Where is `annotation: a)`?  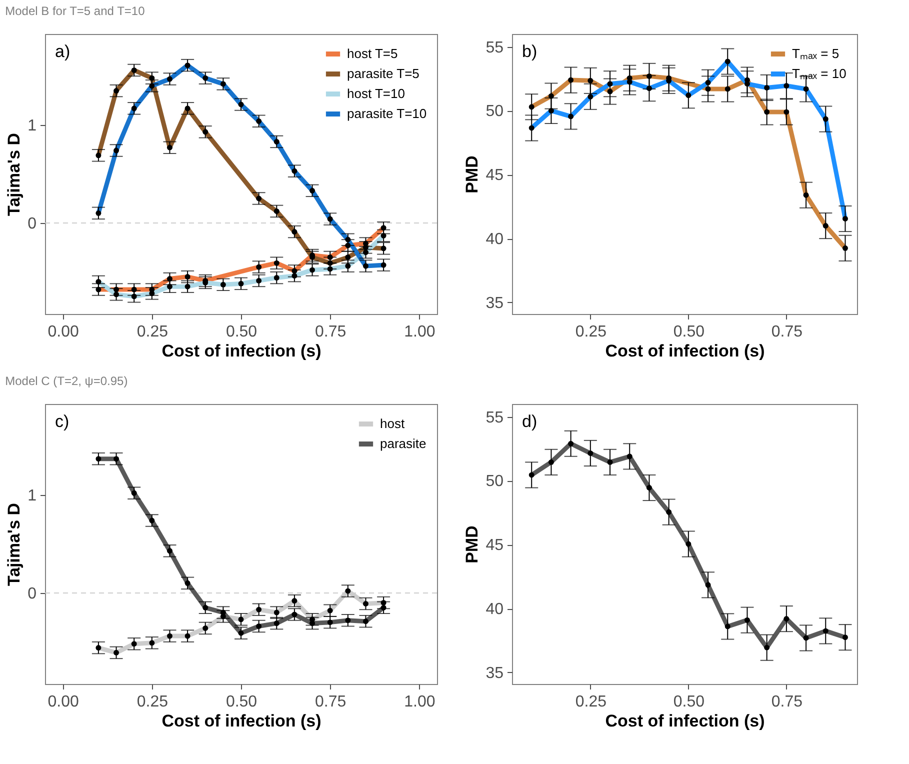 annotation: a) is located at coordinates (62, 51).